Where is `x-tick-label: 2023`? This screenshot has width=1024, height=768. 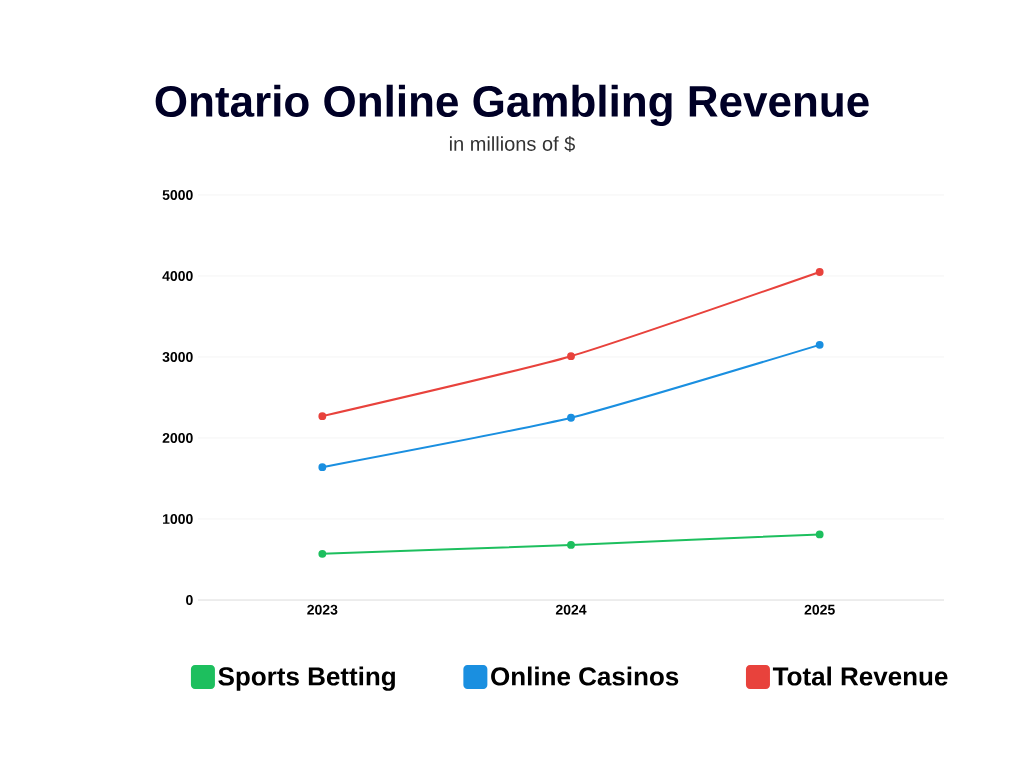 x-tick-label: 2023 is located at coordinates (322, 609).